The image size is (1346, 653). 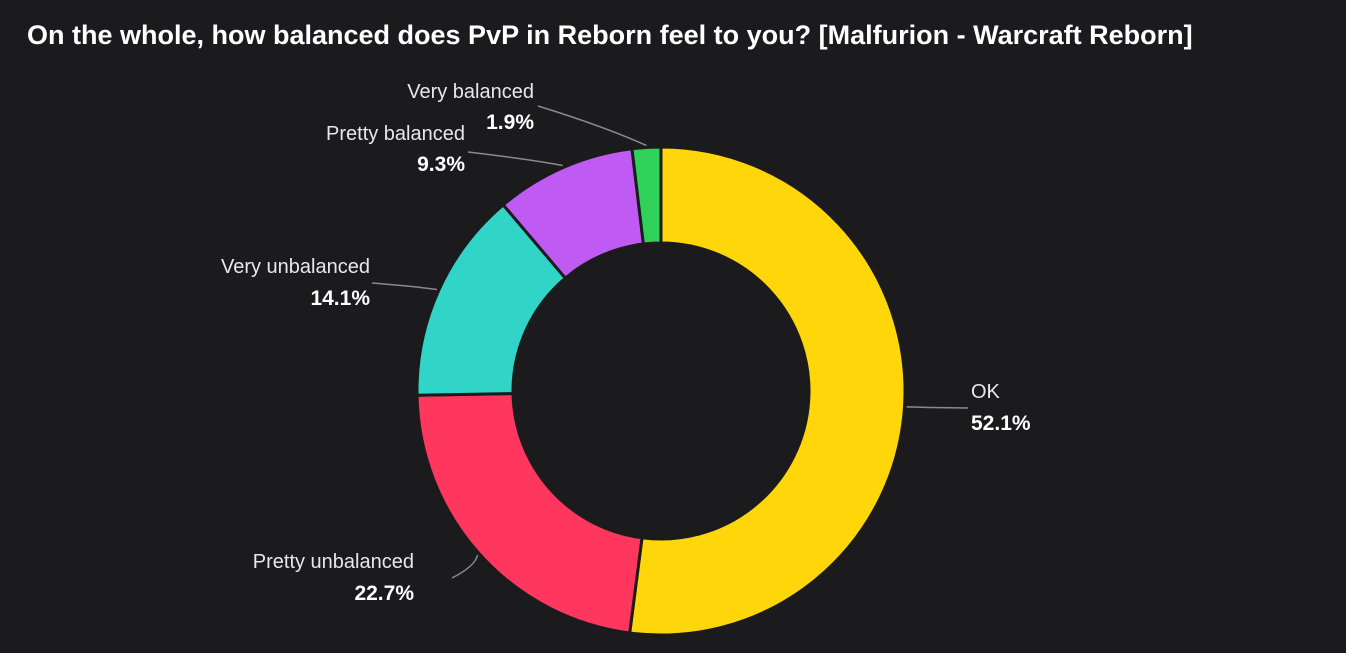 What do you see at coordinates (295, 267) in the screenshot?
I see `slice-label-very-unbalanced: Very unbalanced` at bounding box center [295, 267].